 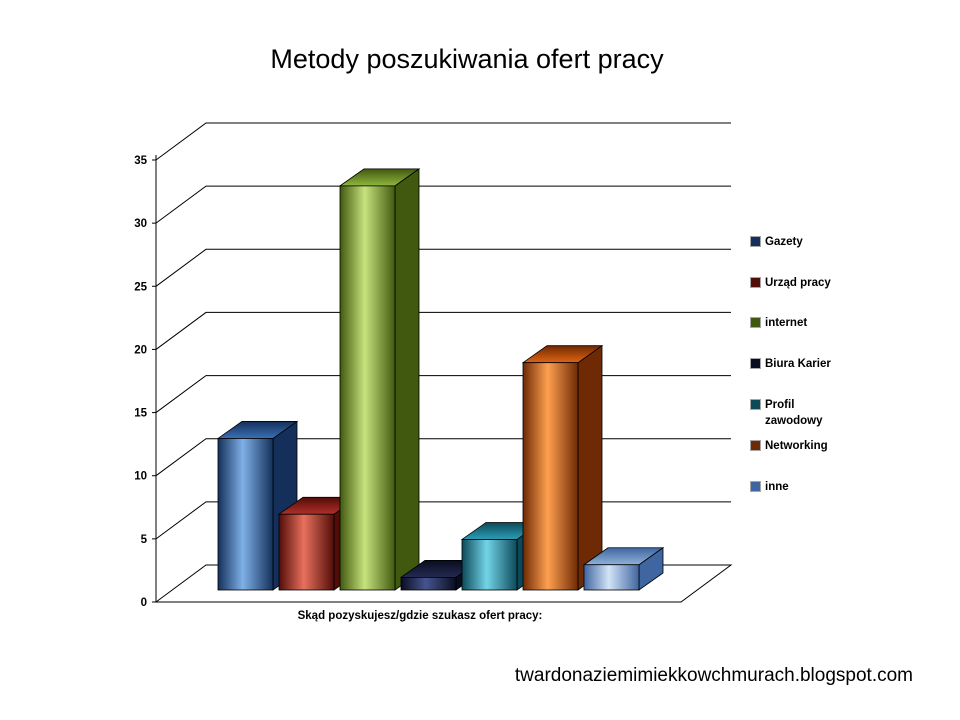 I want to click on legend-label-internet: internet, so click(x=786, y=323).